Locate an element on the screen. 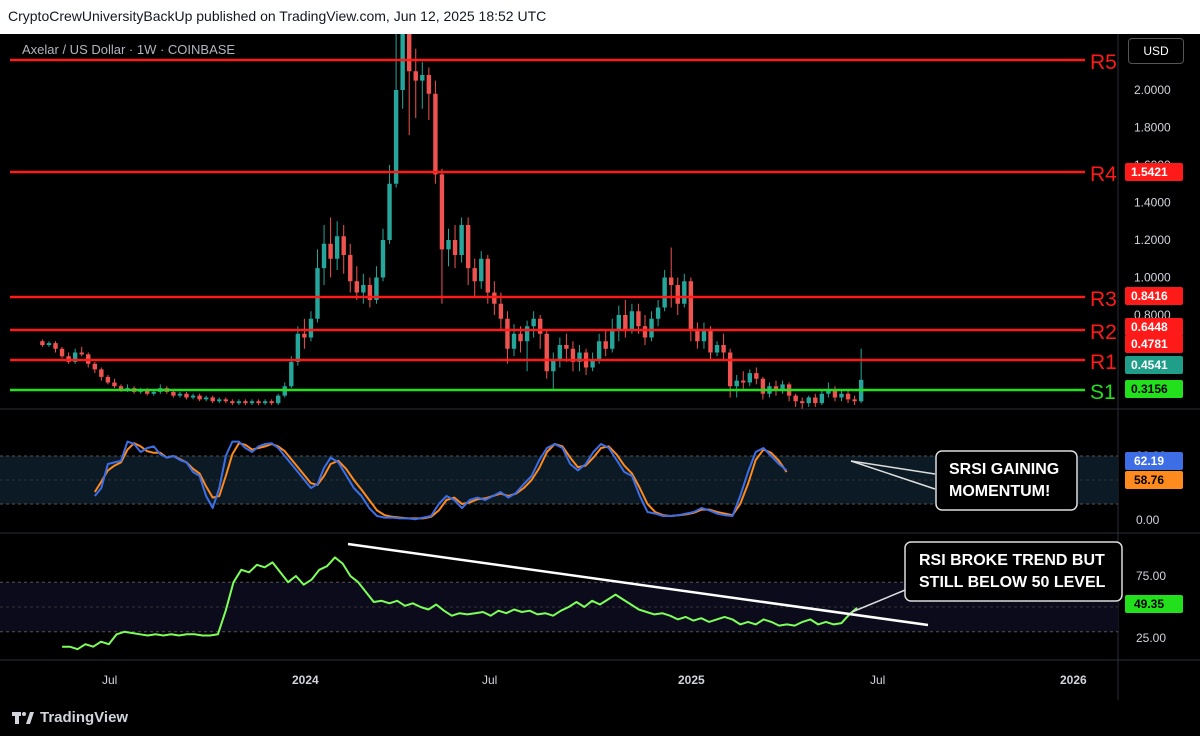  rsi-axis-tick: 25.00 is located at coordinates (1151, 638).